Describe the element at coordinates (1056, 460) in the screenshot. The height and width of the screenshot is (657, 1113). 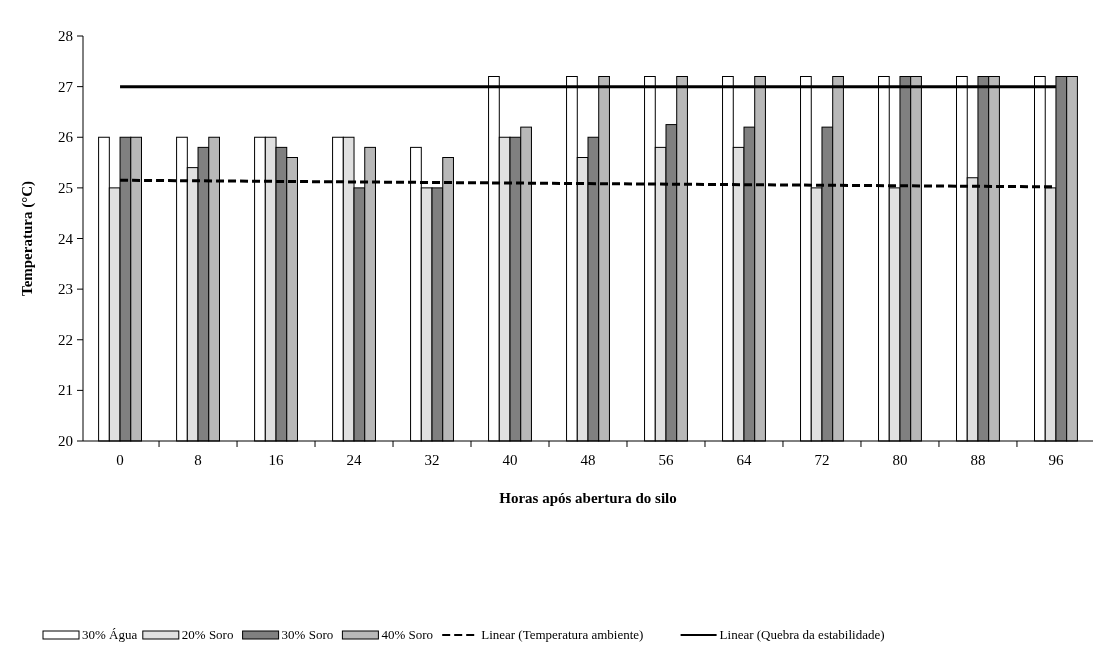
I see `x-tick-label: 96` at that location.